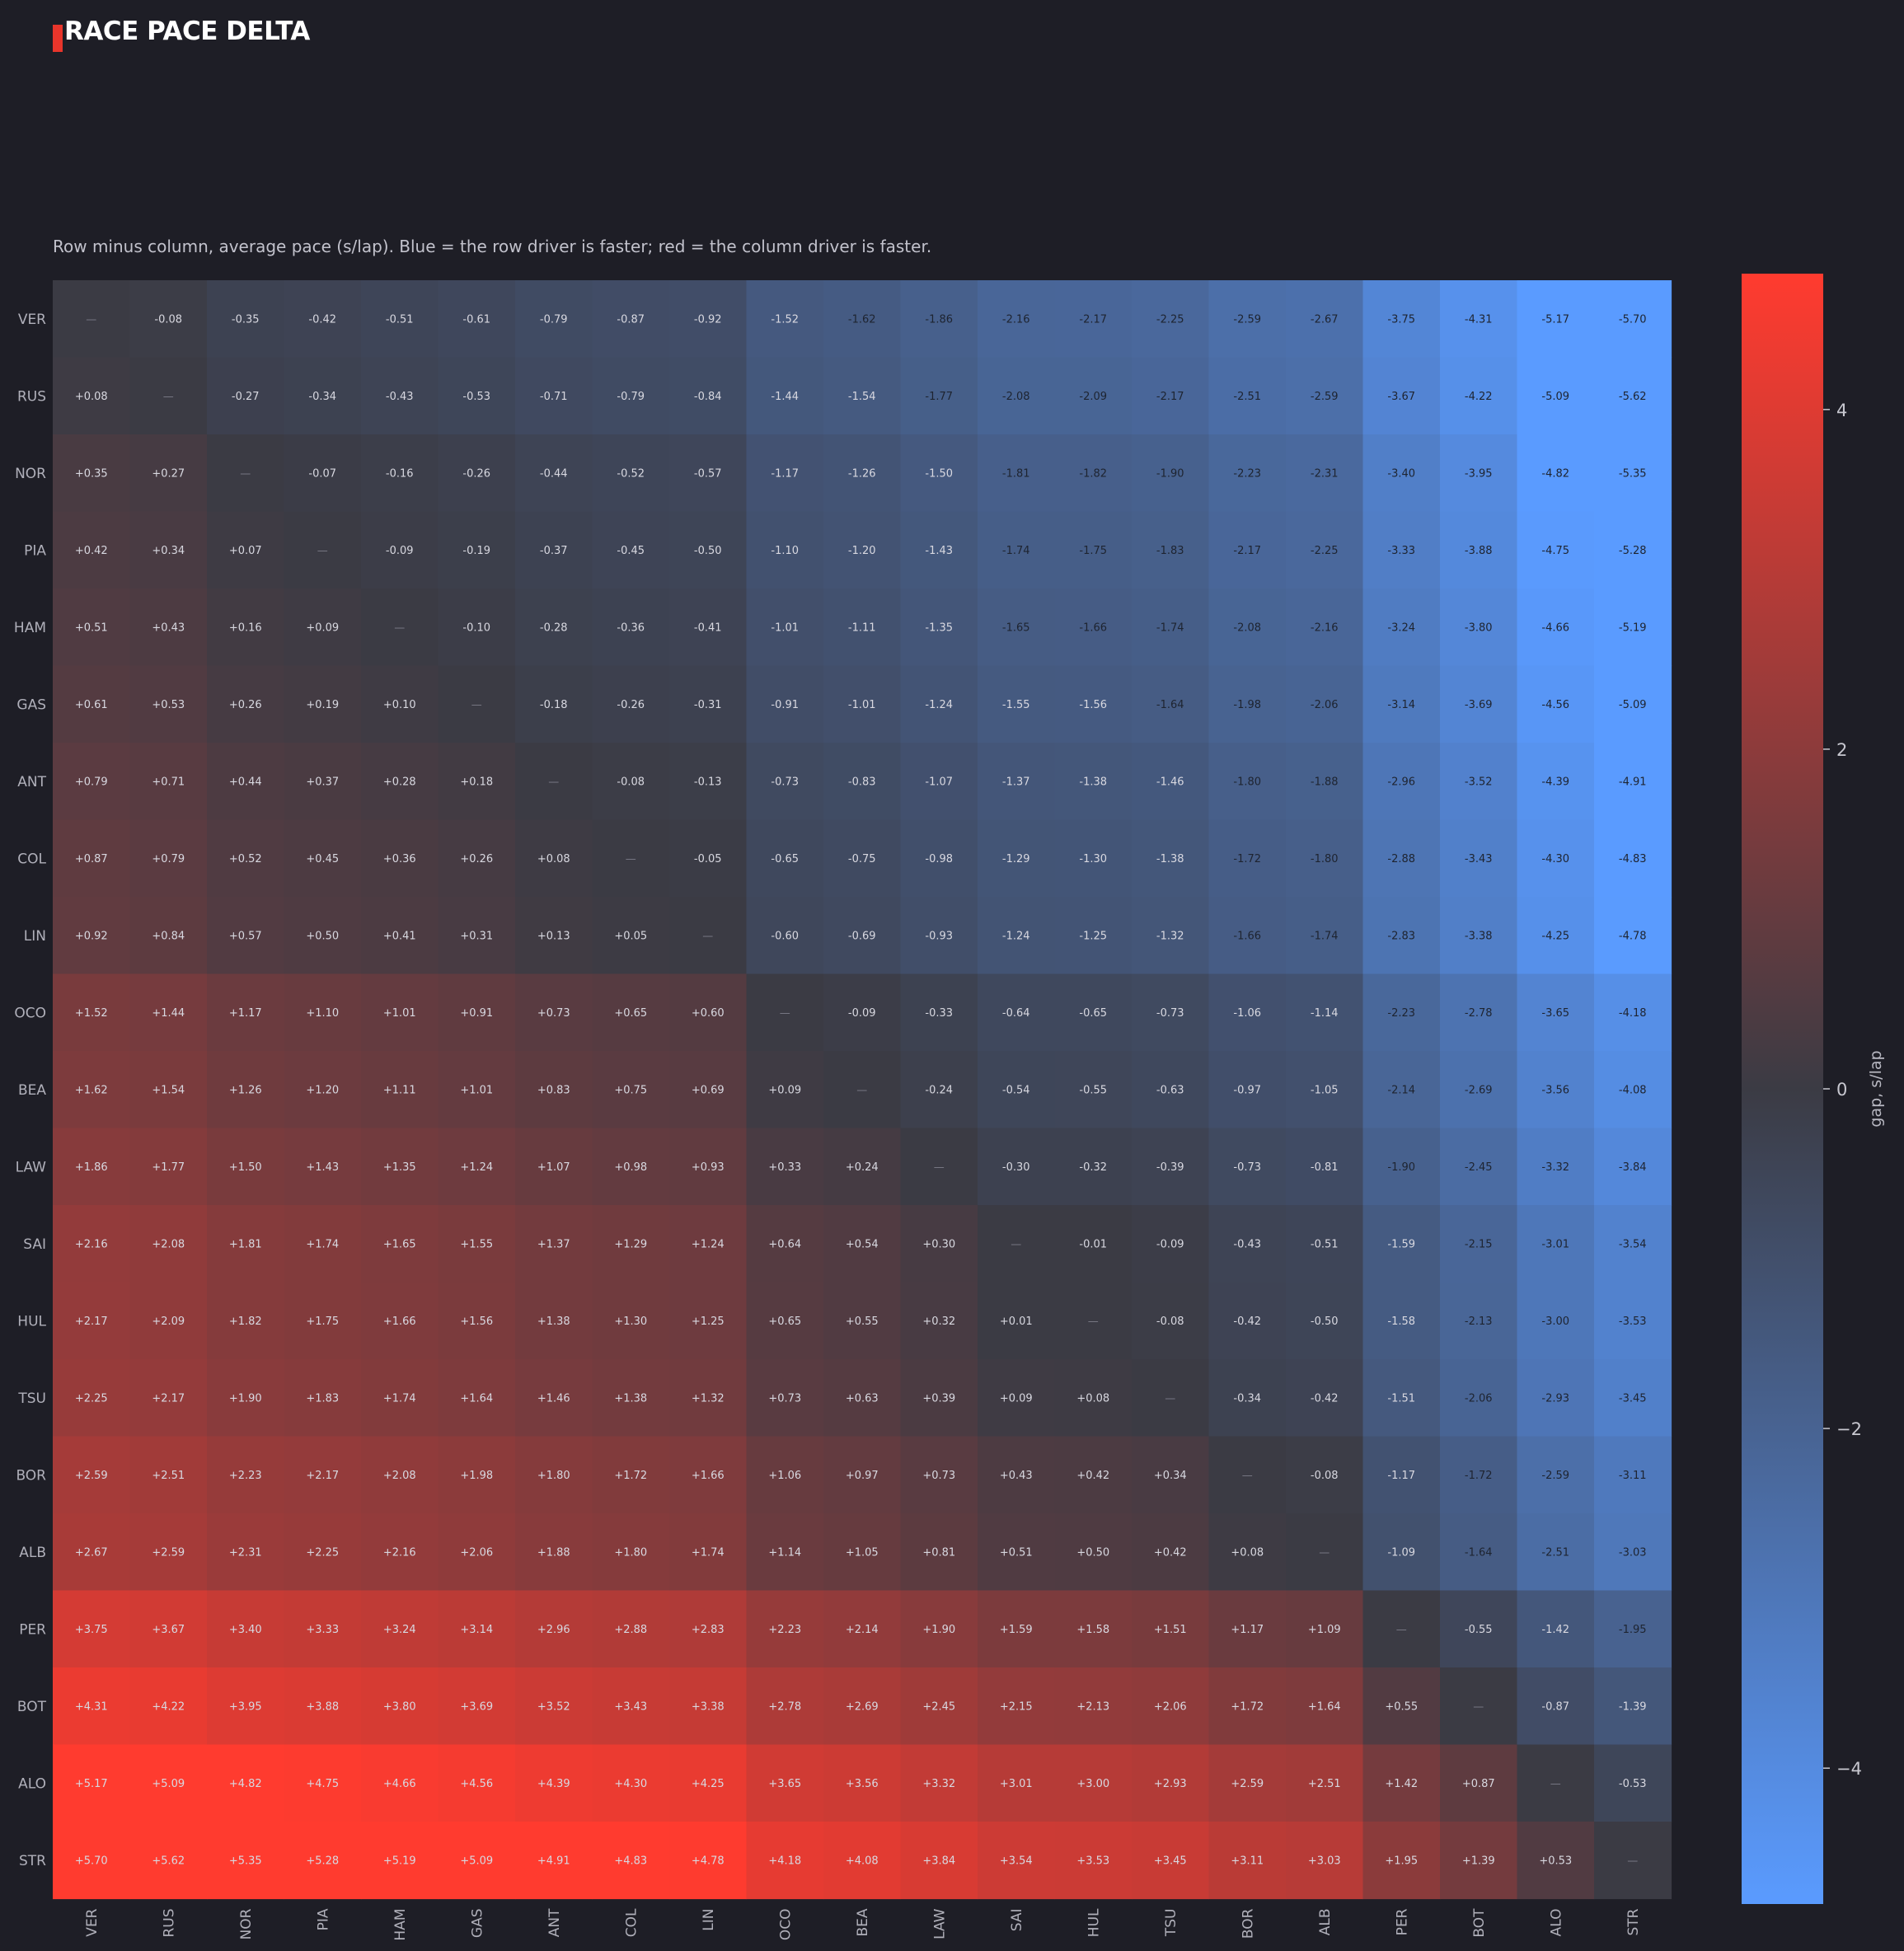  What do you see at coordinates (1479, 1552) in the screenshot?
I see `cell-value-label: -1.64` at bounding box center [1479, 1552].